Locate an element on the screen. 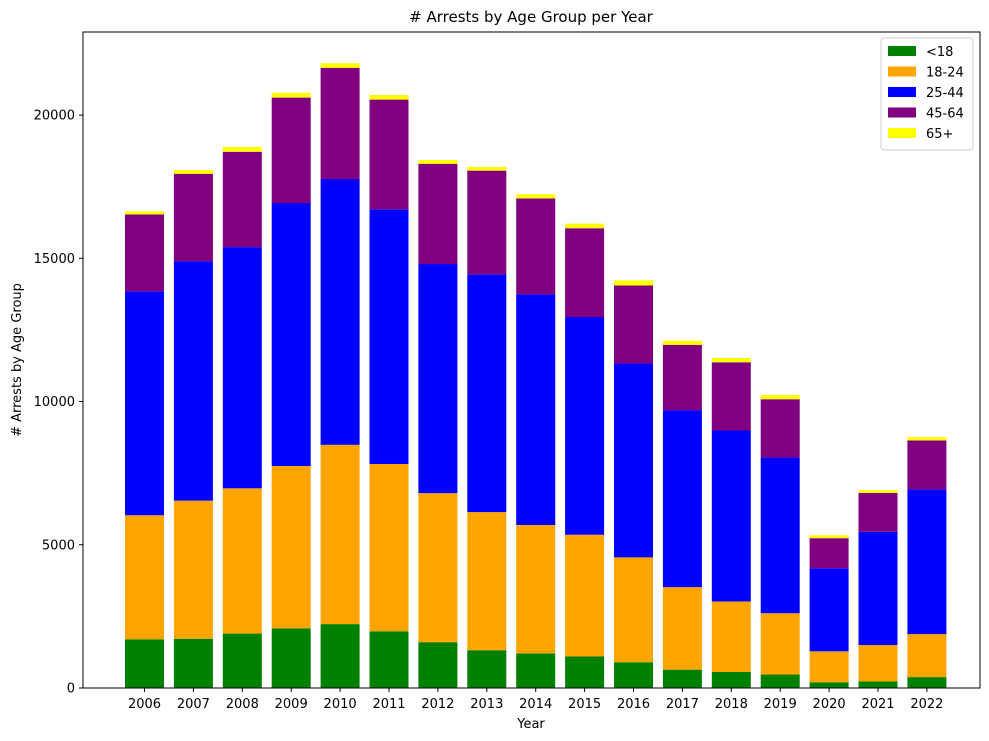 The height and width of the screenshot is (741, 989). x-tick-label: 2015 is located at coordinates (584, 704).